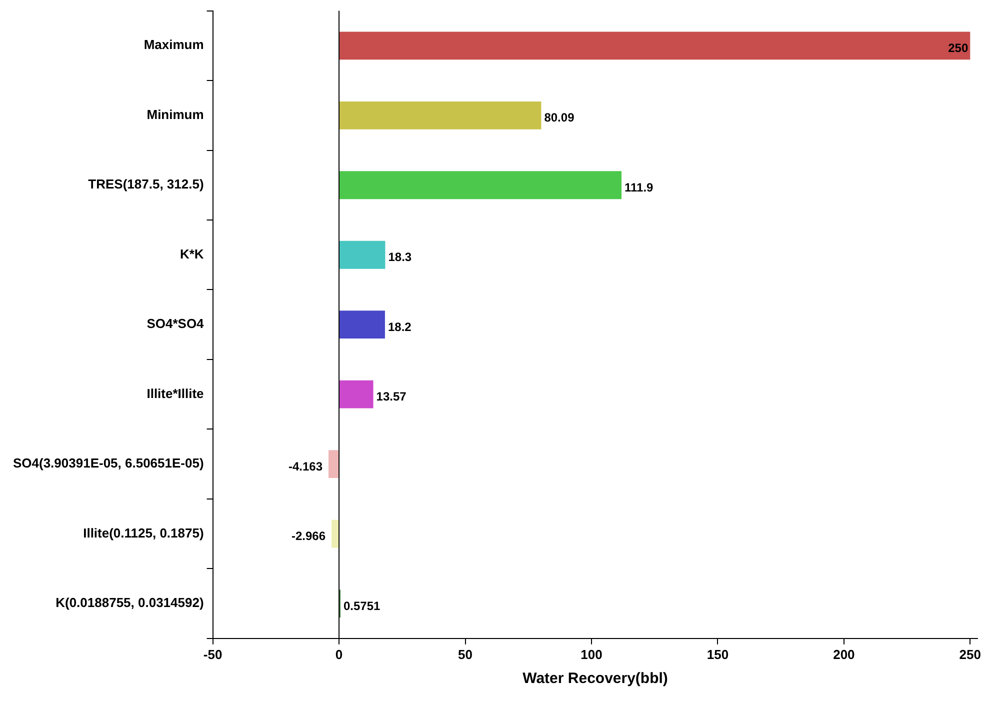 Image resolution: width=984 pixels, height=702 pixels. I want to click on data-label: -4.163, so click(305, 466).